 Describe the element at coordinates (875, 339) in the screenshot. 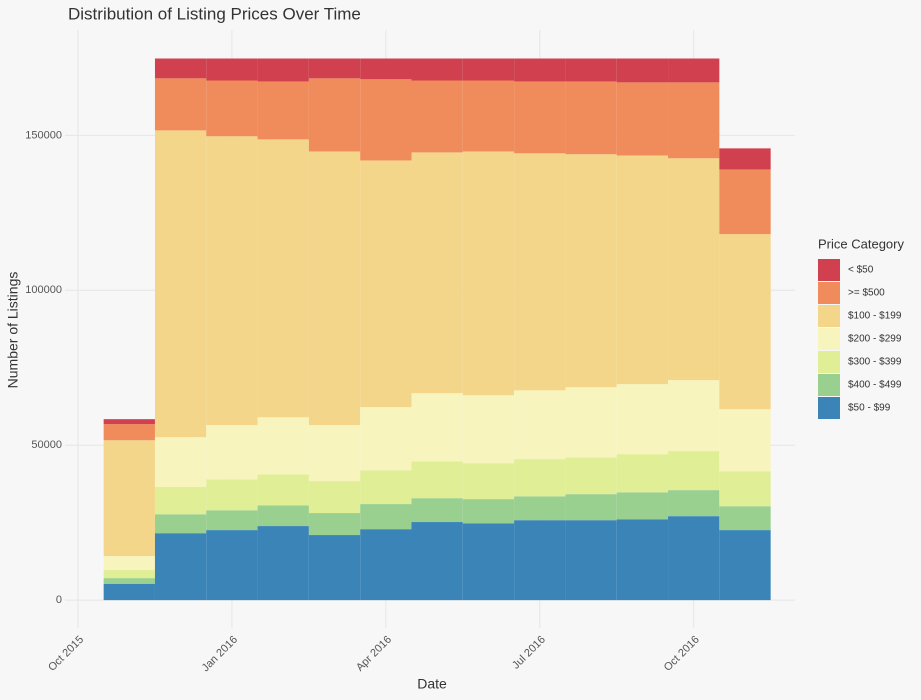

I see `legend-label: $200 - $299` at that location.